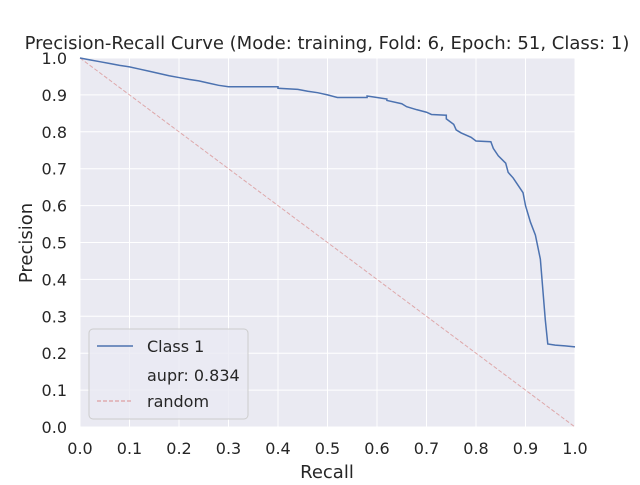 This screenshot has width=640, height=485. Describe the element at coordinates (26, 243) in the screenshot. I see `y-axis-label: Precision` at that location.